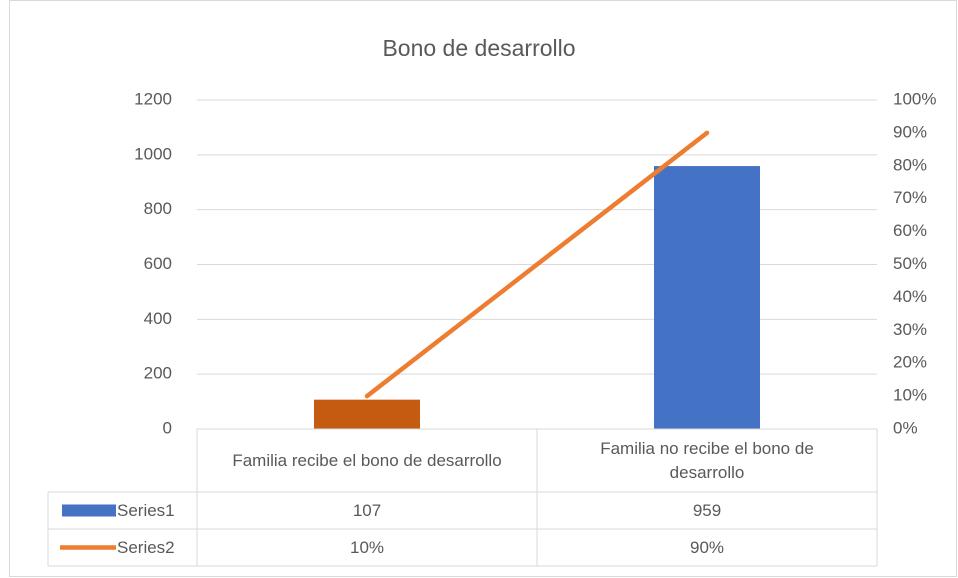 This screenshot has width=958, height=578. Describe the element at coordinates (167, 427) in the screenshot. I see `y-tick-label: 0` at that location.